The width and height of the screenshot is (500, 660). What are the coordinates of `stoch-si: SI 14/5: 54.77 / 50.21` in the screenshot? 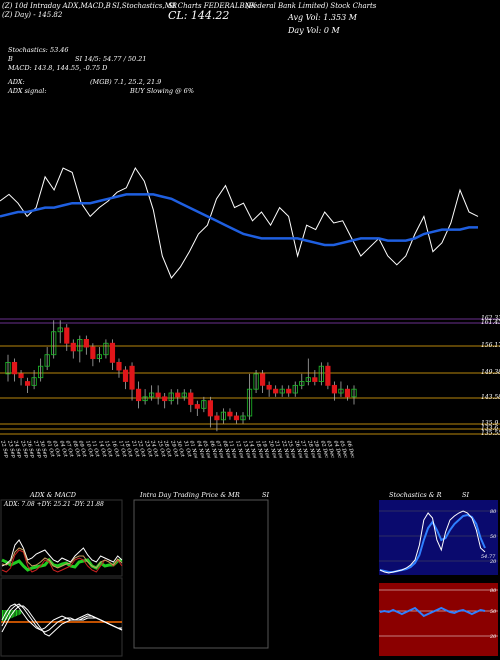 It's located at (111, 59).